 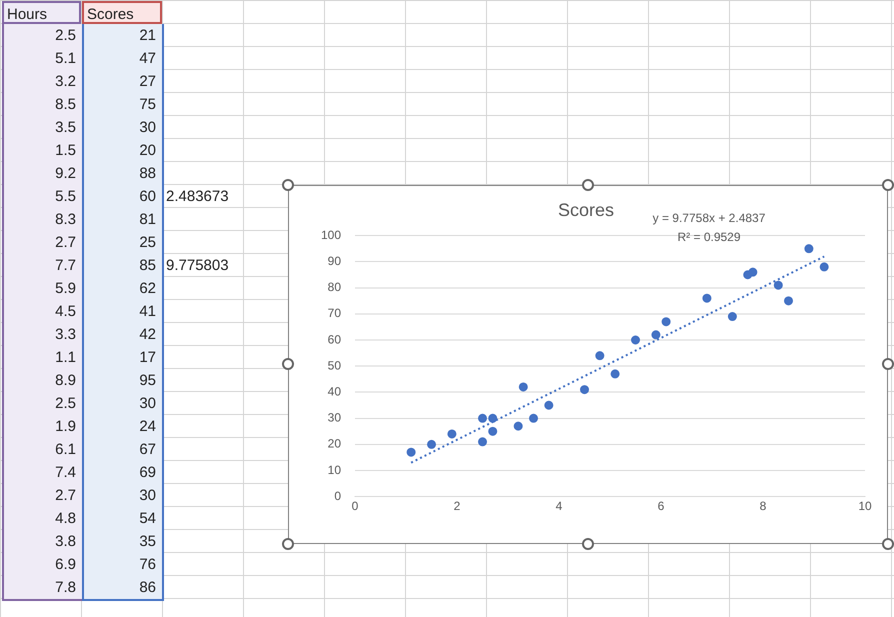 What do you see at coordinates (122, 12) in the screenshot?
I see `text: Scores` at bounding box center [122, 12].